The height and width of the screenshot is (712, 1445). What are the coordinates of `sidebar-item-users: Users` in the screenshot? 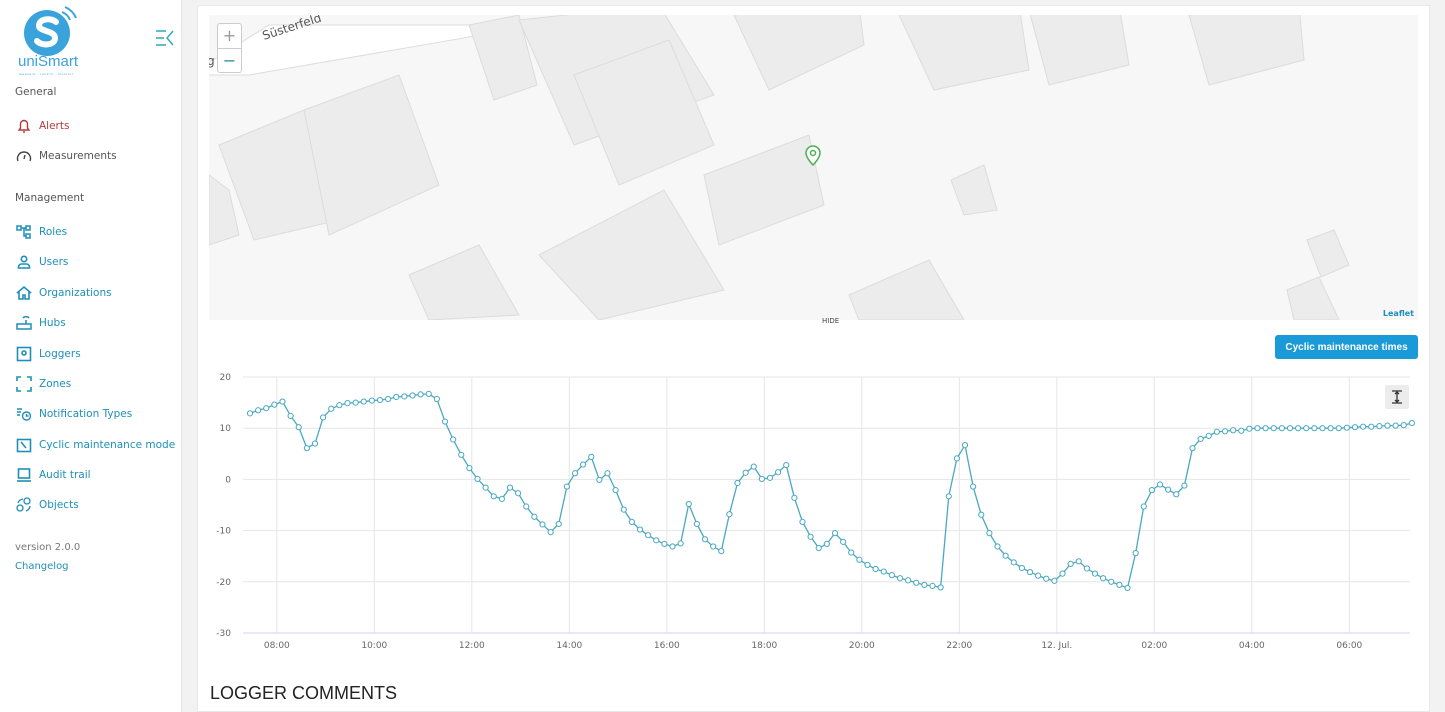 It's located at (41, 262).